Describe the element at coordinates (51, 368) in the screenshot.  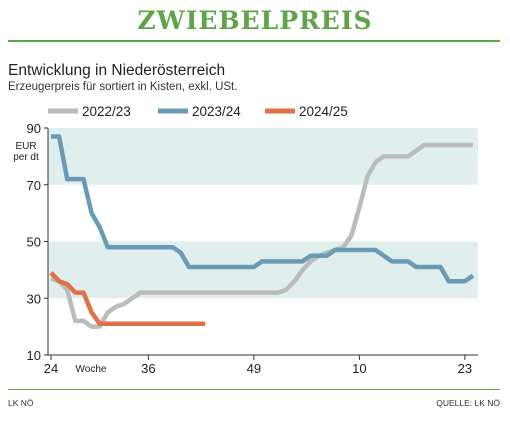
I see `x-tick-label: 24` at that location.